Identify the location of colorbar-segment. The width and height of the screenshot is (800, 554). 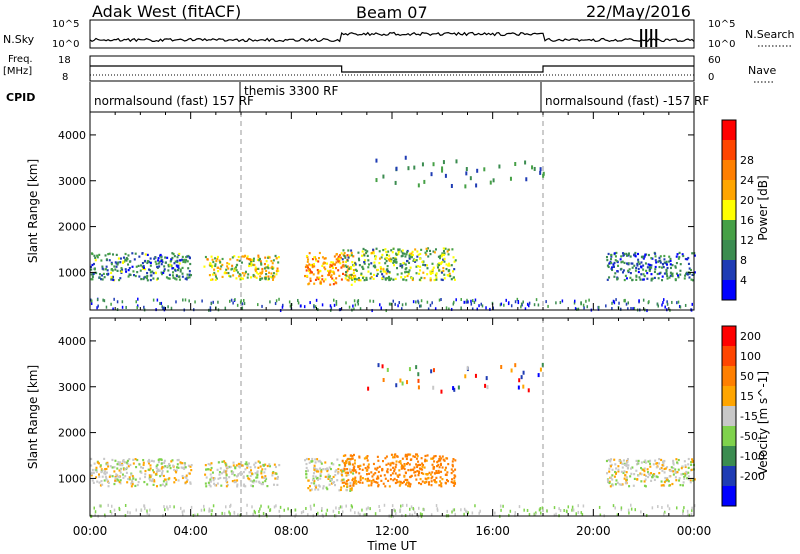
(729, 376).